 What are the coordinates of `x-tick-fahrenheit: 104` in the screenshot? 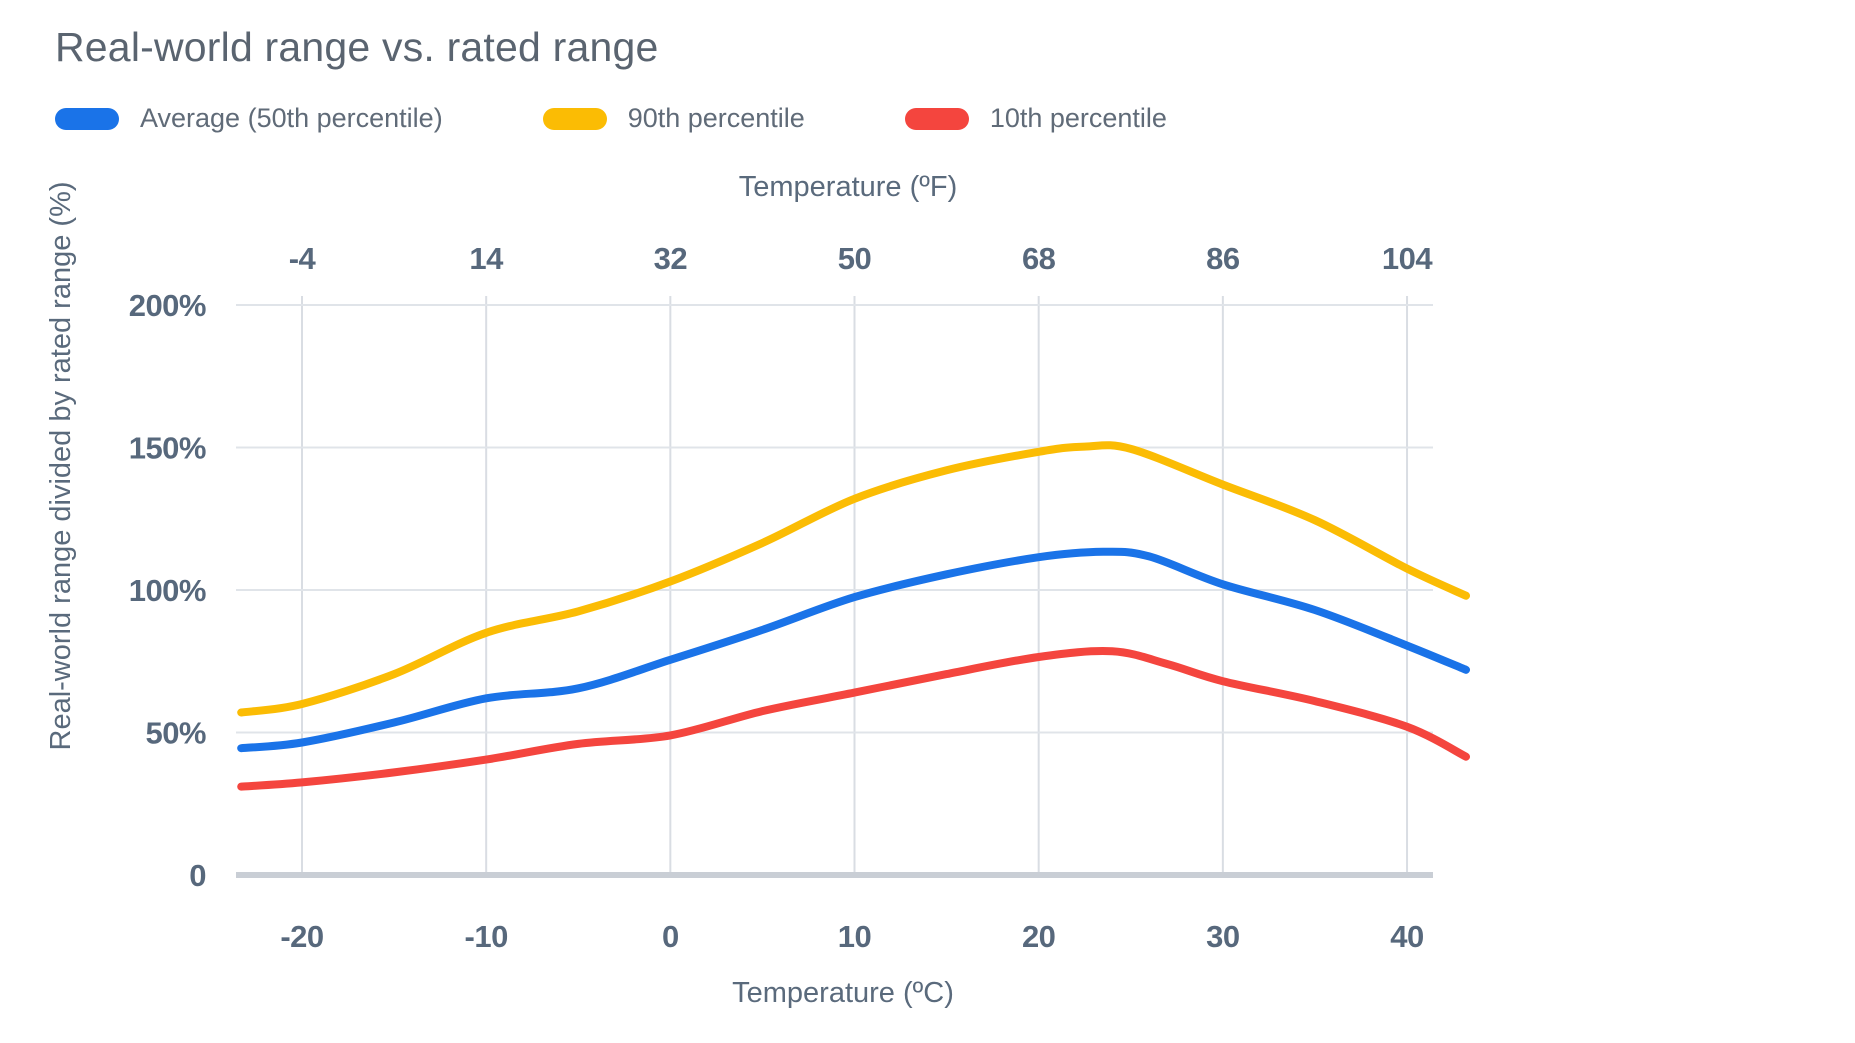 It's located at (1407, 258).